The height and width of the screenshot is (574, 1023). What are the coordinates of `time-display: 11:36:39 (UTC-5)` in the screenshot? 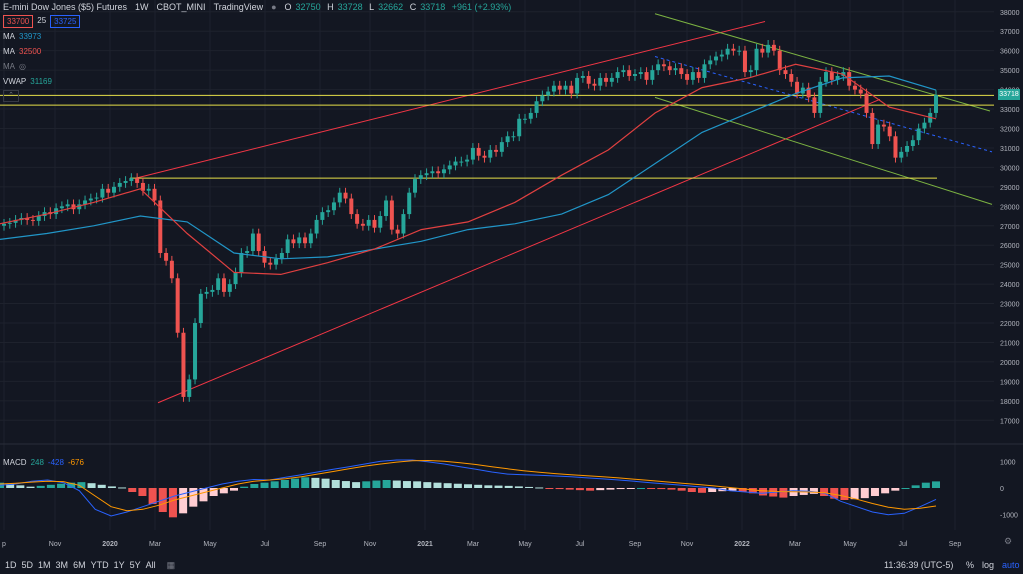 It's located at (919, 565).